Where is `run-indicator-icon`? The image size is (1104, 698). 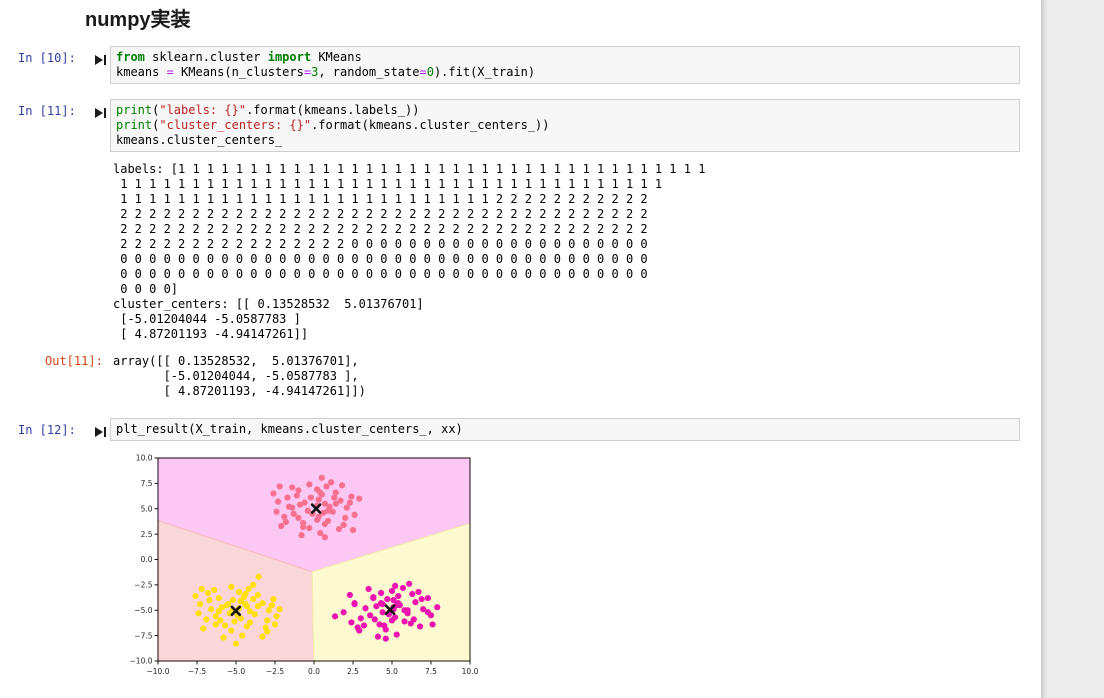
run-indicator-icon is located at coordinates (100, 431).